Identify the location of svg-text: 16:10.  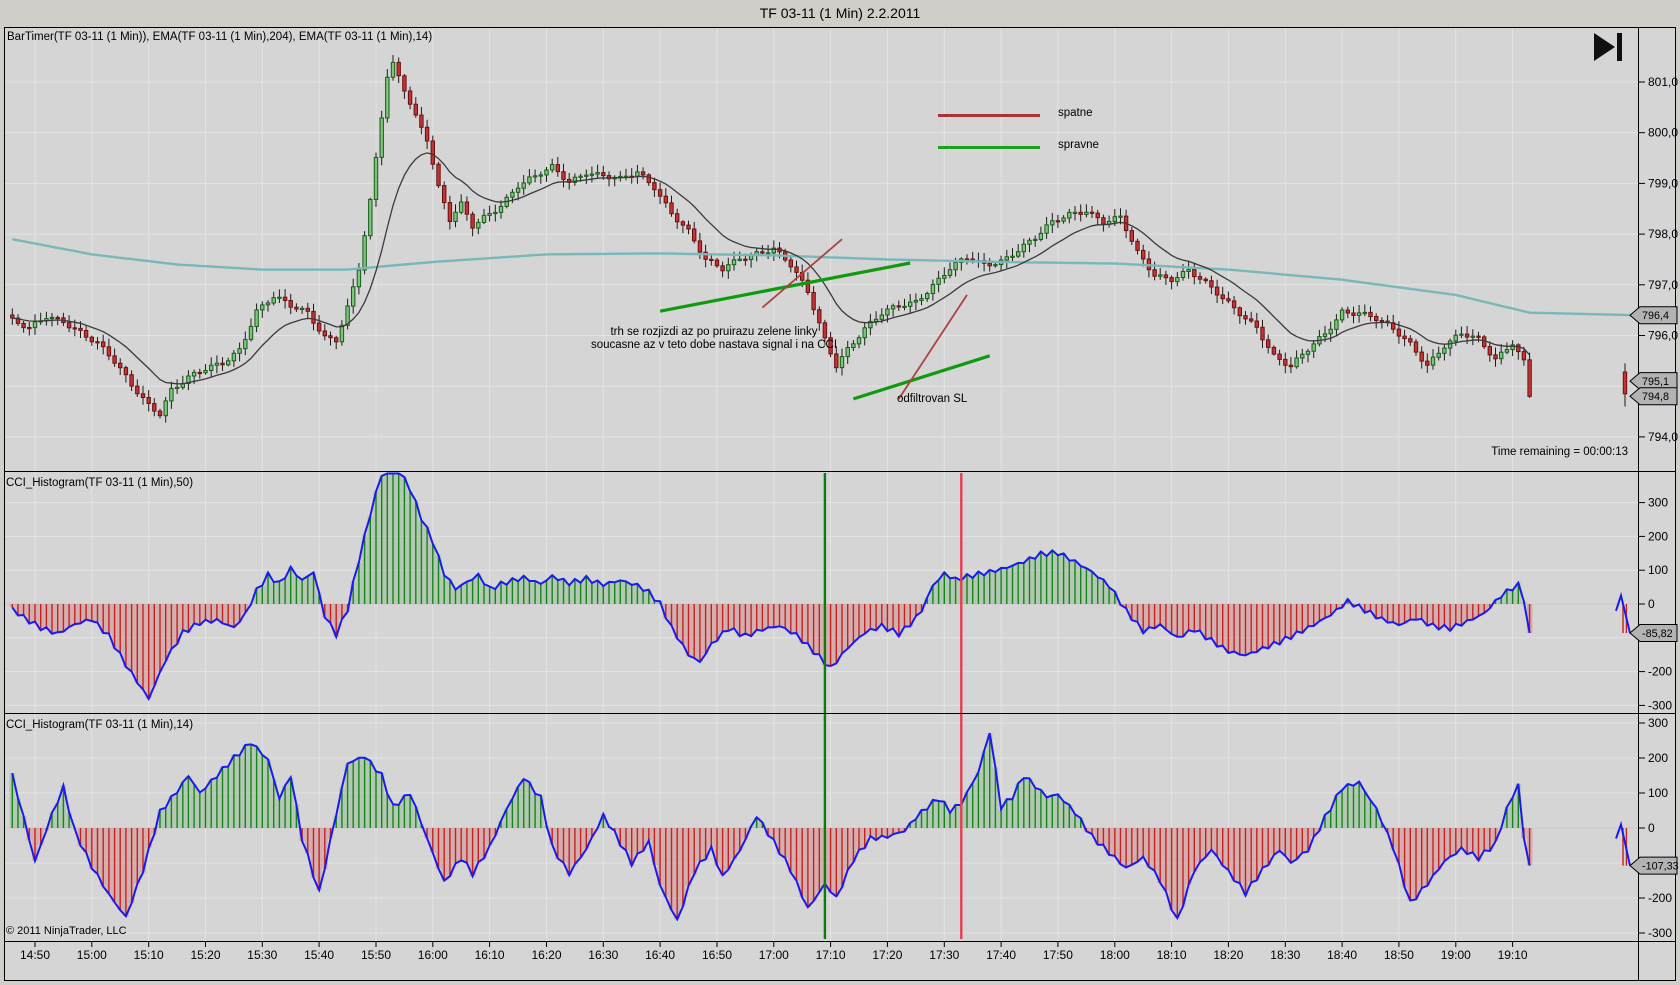
(490, 955).